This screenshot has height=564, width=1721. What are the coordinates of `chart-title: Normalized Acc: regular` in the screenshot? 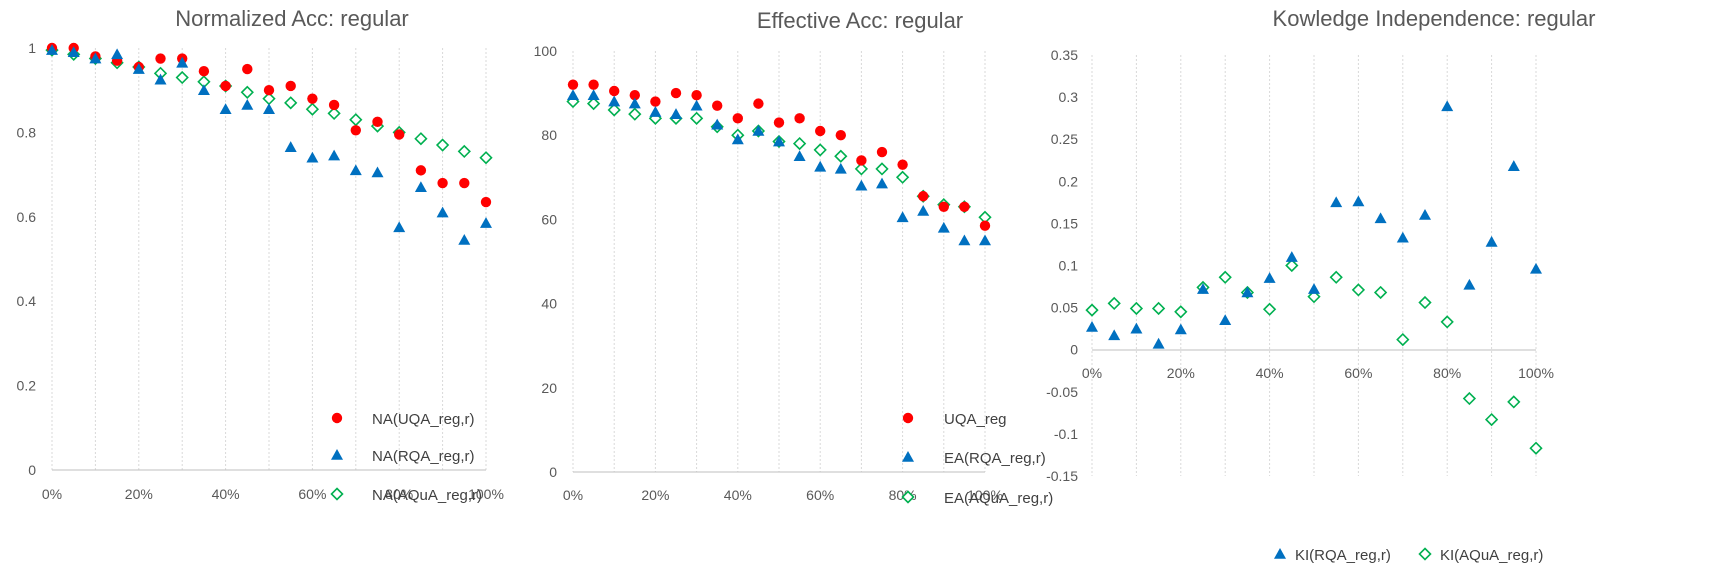 It's located at (292, 18).